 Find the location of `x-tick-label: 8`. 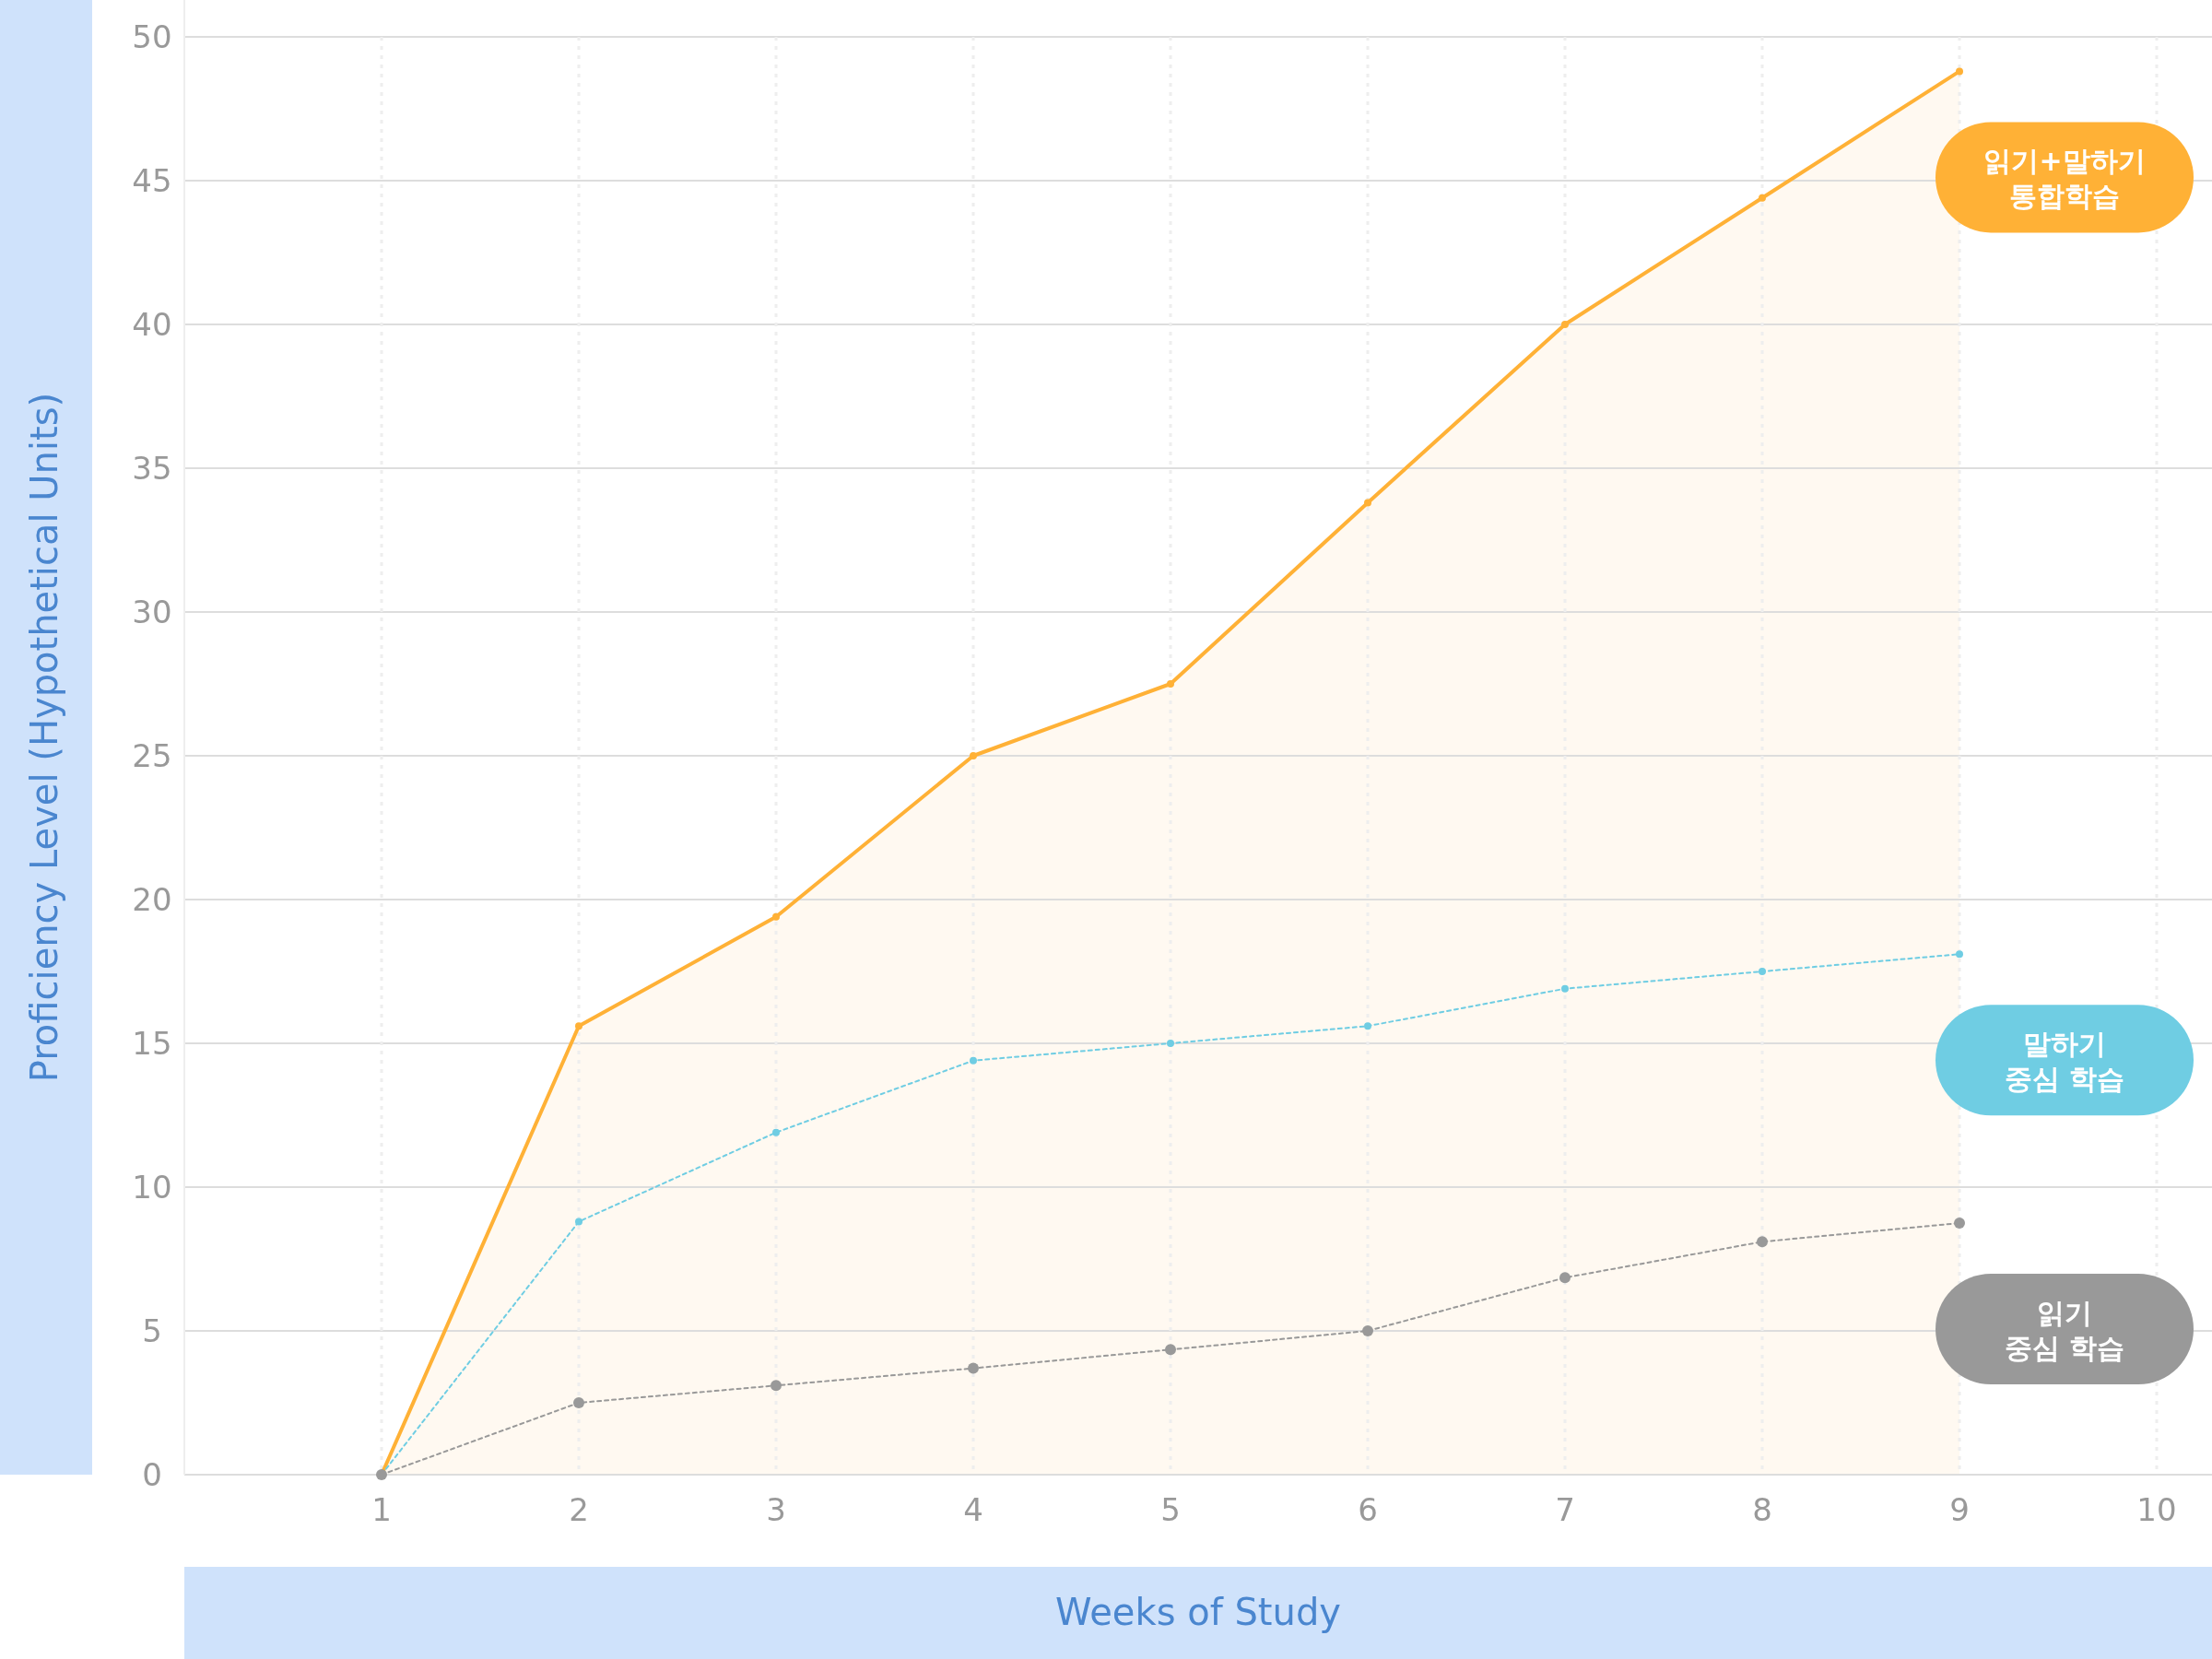

x-tick-label: 8 is located at coordinates (1762, 1509).